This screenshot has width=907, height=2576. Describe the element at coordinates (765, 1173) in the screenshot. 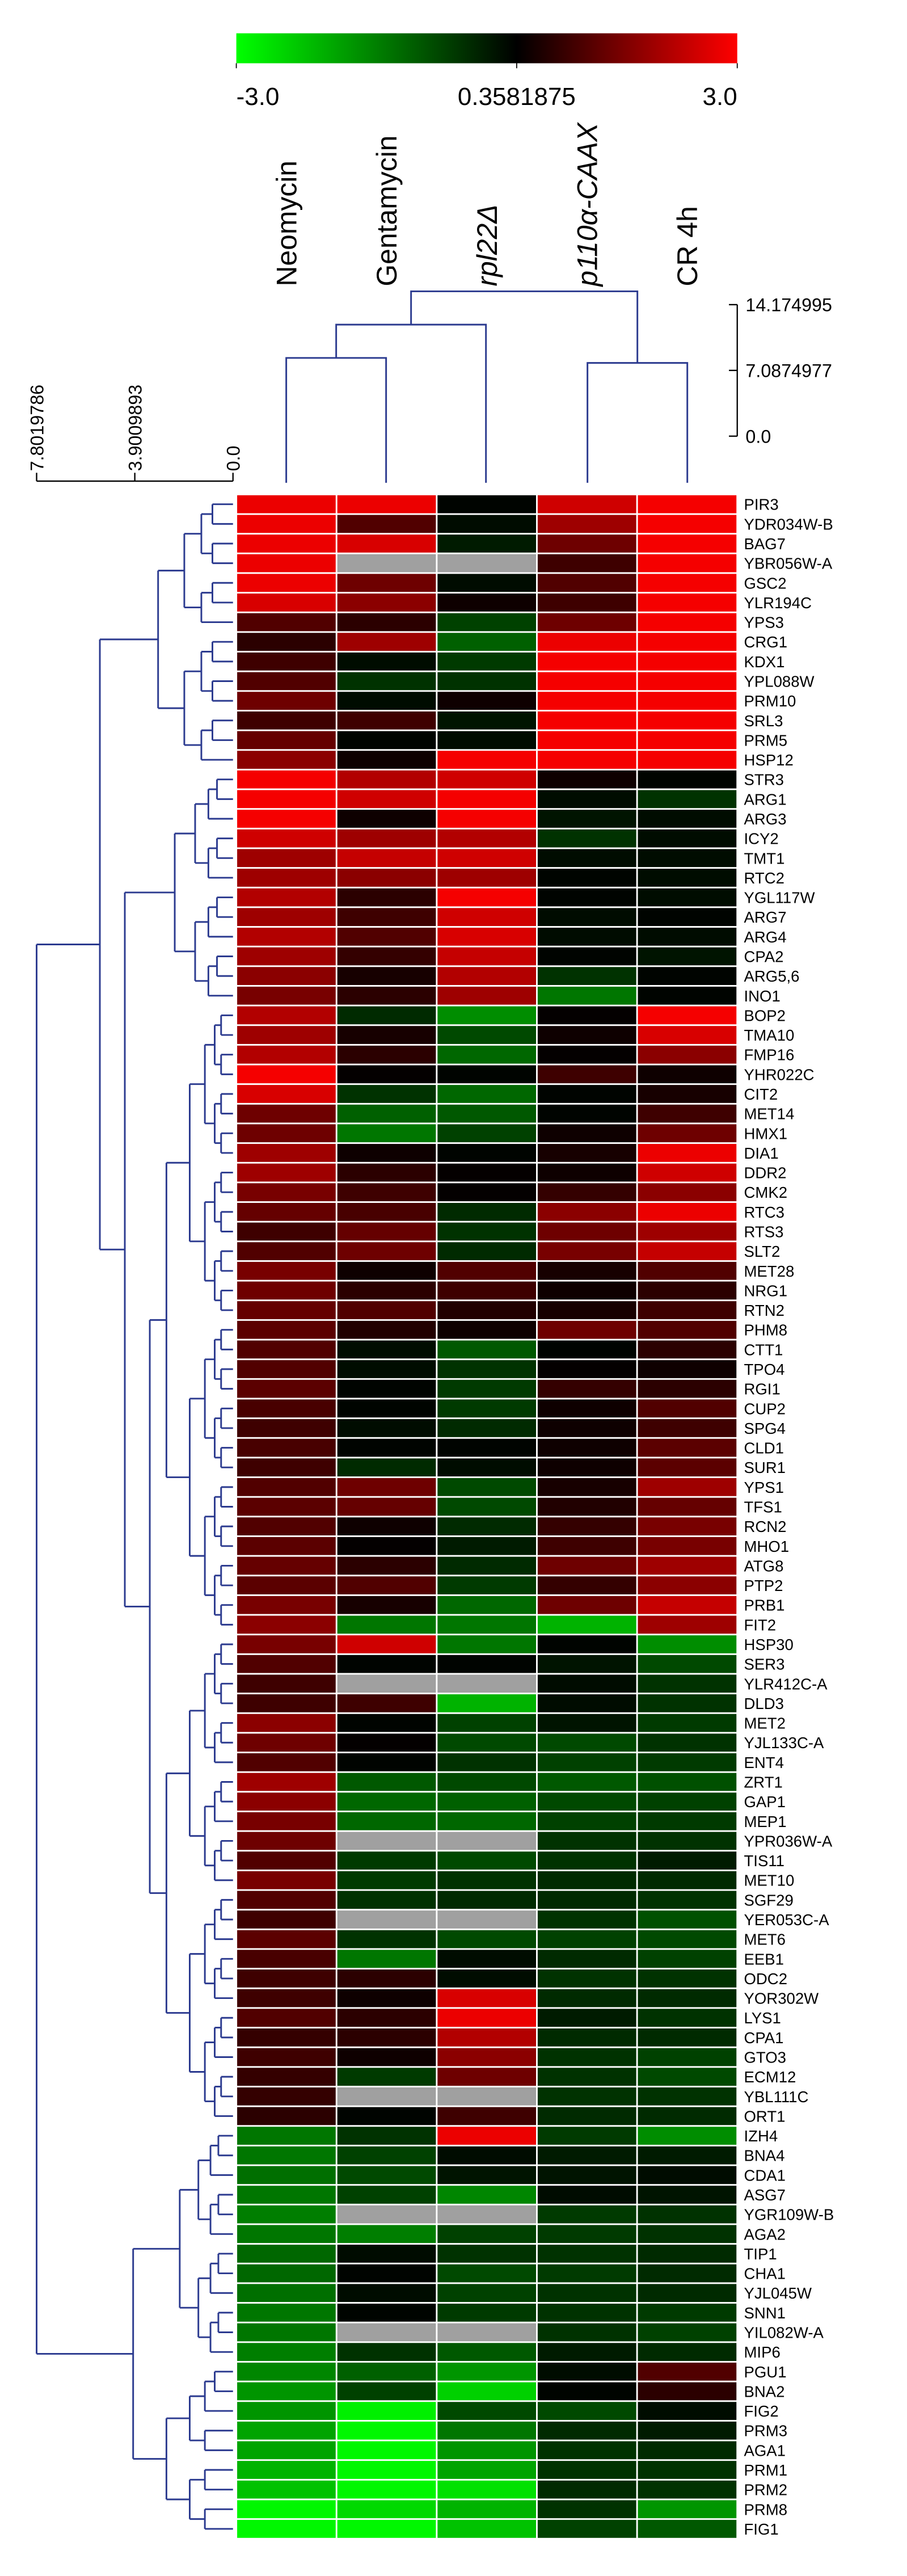

I see `row-label: DDR2` at that location.